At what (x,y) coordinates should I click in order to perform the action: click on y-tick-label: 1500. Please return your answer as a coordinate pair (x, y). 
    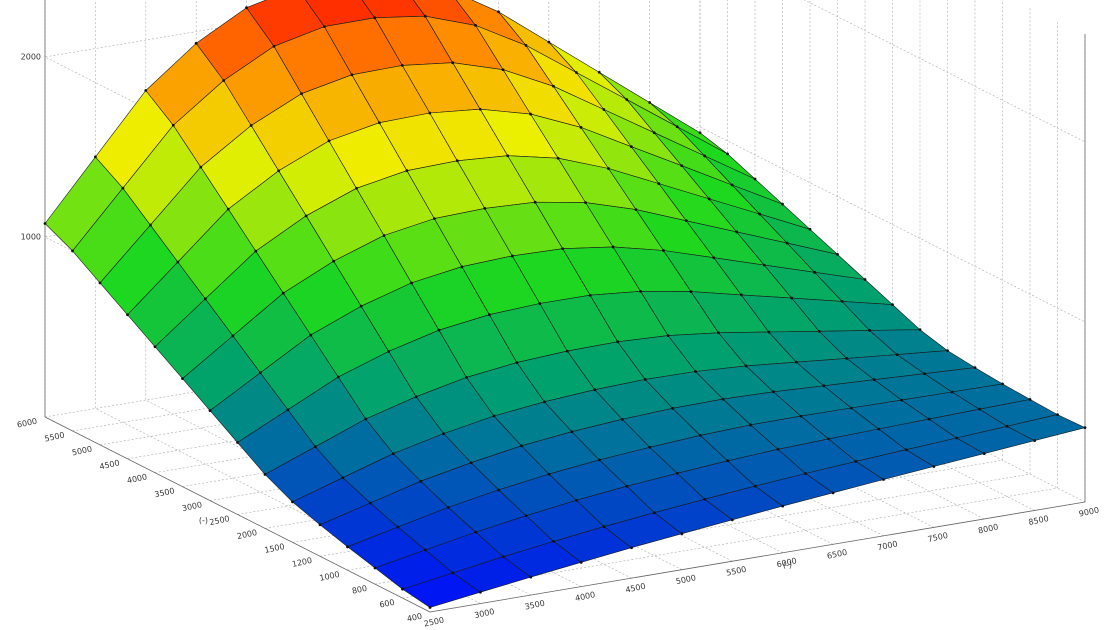
    Looking at the image, I should click on (275, 548).